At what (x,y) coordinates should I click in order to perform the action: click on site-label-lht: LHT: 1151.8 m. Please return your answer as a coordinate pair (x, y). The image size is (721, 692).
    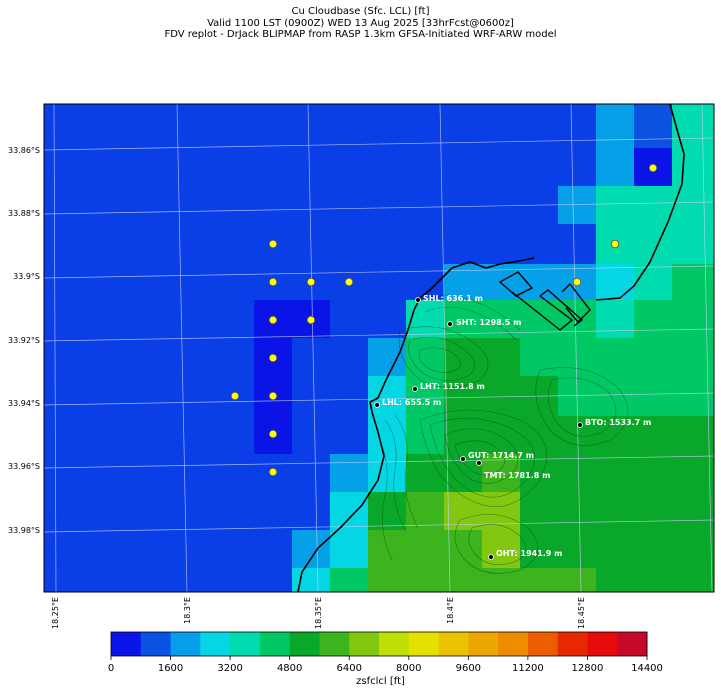
    Looking at the image, I should click on (452, 386).